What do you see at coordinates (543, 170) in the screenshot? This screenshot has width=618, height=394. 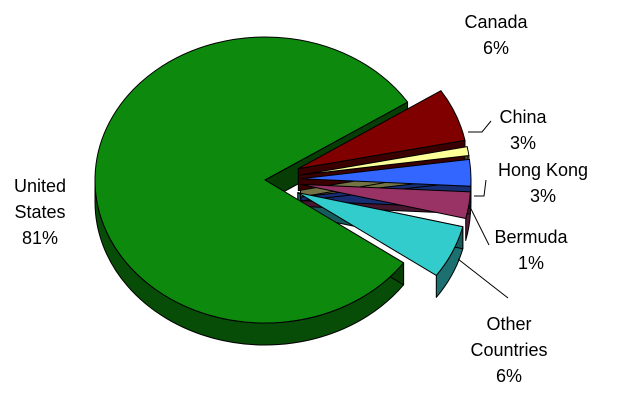 I see `slice-label-line: Hong Kong` at bounding box center [543, 170].